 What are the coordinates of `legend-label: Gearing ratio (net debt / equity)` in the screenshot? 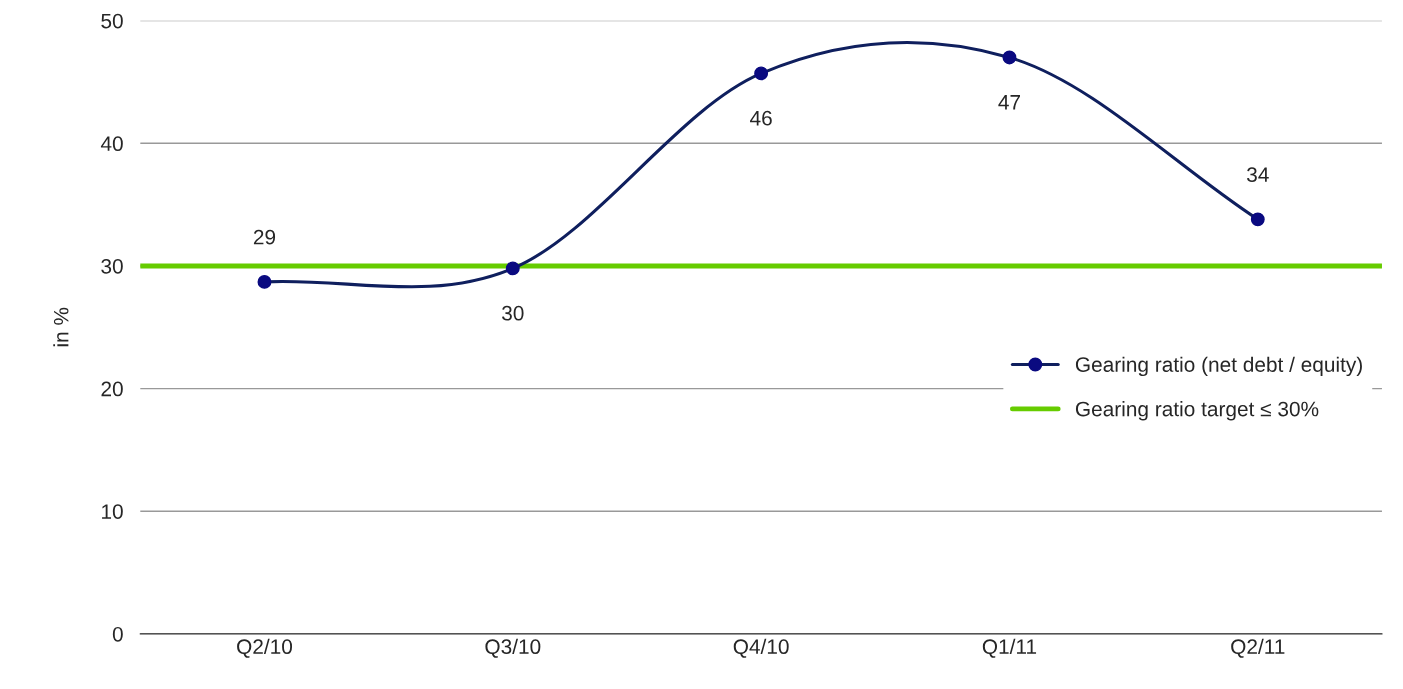 It's located at (1218, 366).